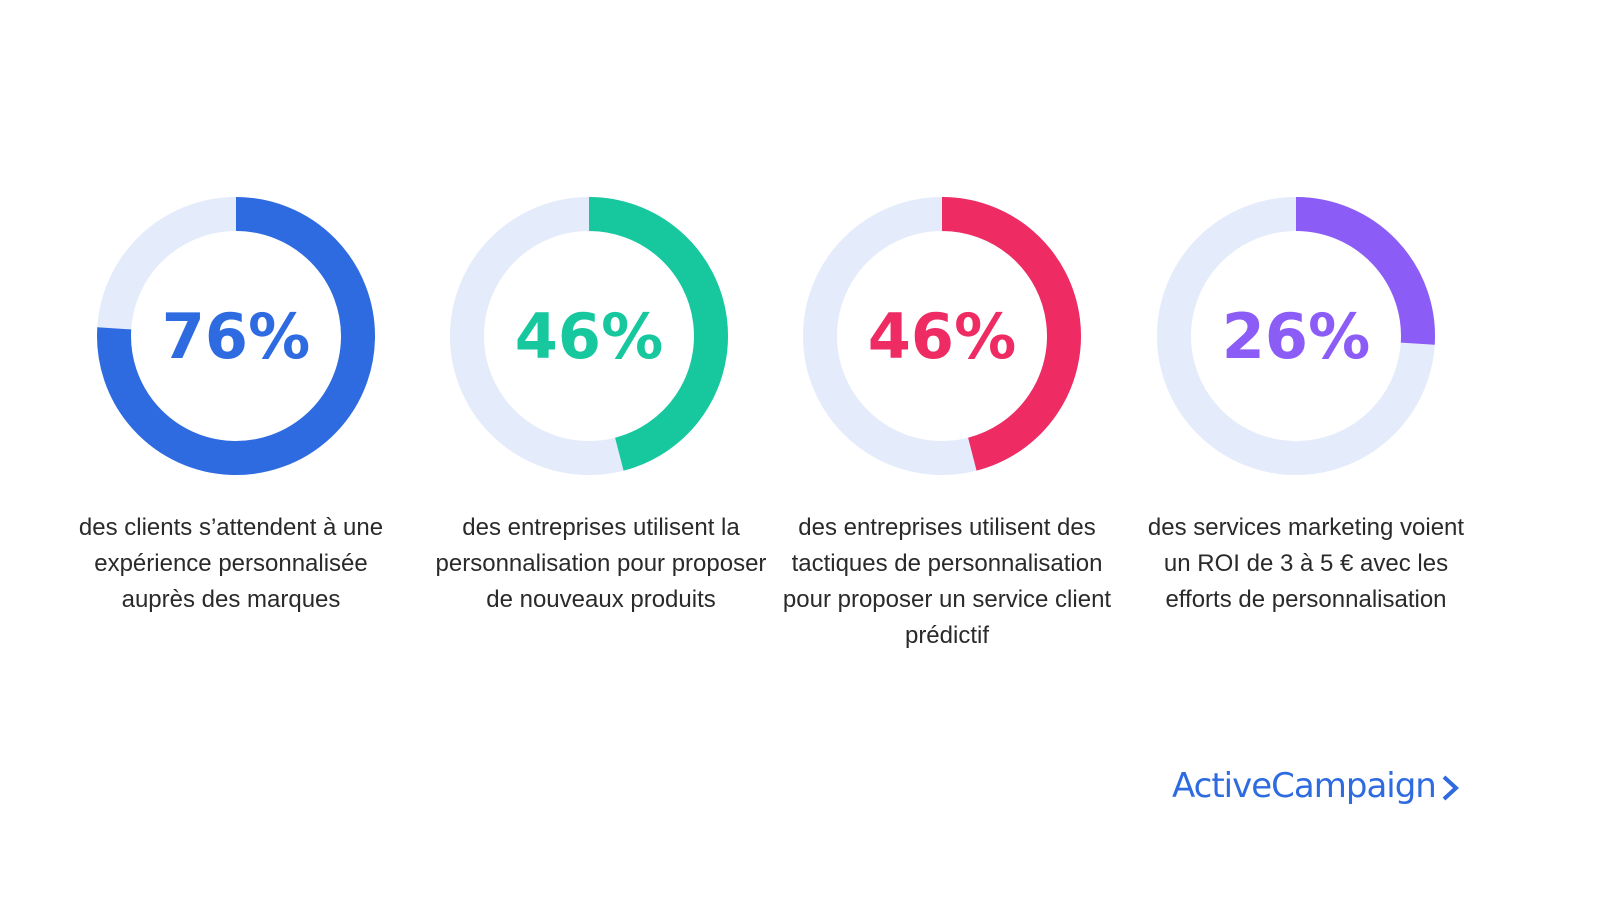 The width and height of the screenshot is (1600, 900). I want to click on percent-label-2: 46%, so click(589, 336).